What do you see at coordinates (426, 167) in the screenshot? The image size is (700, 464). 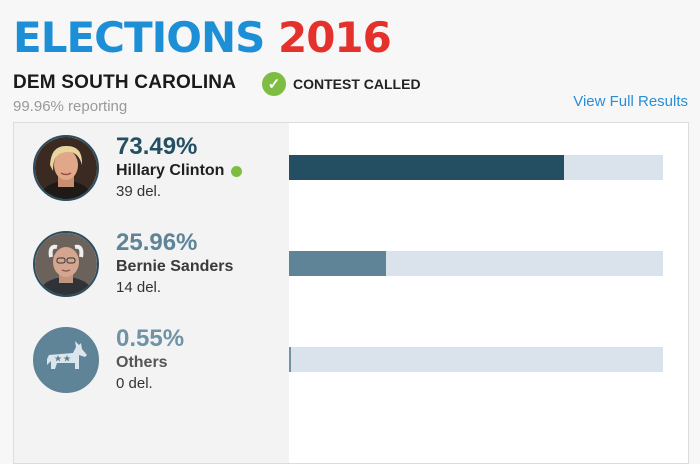 I see `vote-bar-fill-clinton` at bounding box center [426, 167].